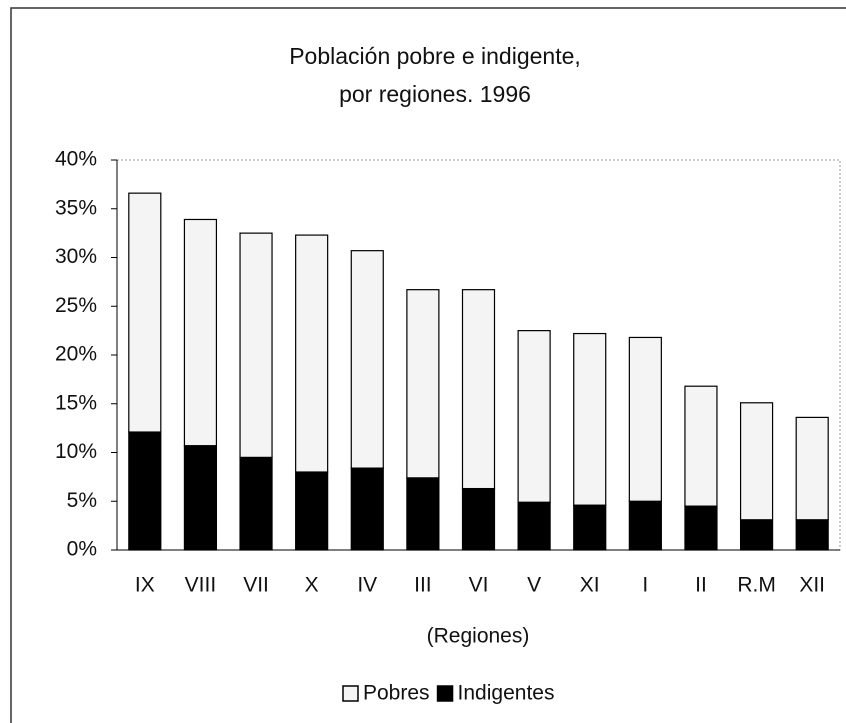 The image size is (846, 723). What do you see at coordinates (76, 256) in the screenshot?
I see `y-tick-label: 30%` at bounding box center [76, 256].